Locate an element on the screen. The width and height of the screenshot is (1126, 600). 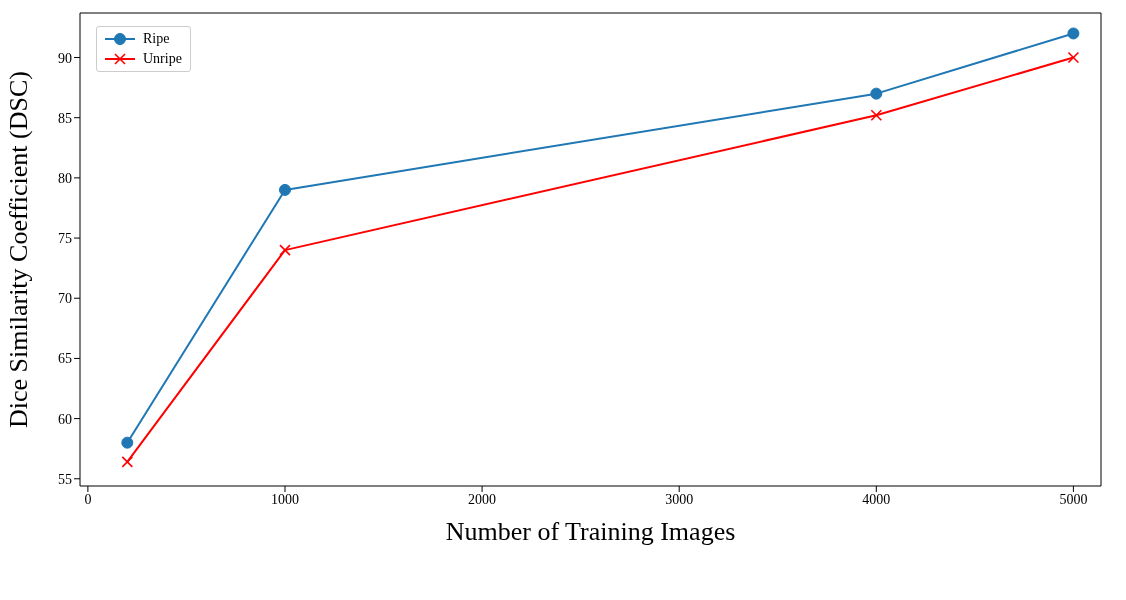
y-tick-label: 90 is located at coordinates (65, 58).